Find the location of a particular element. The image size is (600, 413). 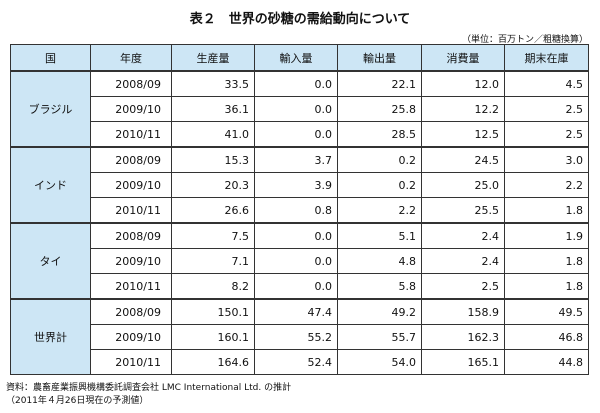

table-row: 2010/11 8.2 0.0 5.8 2.5 1.8 is located at coordinates (300, 286).